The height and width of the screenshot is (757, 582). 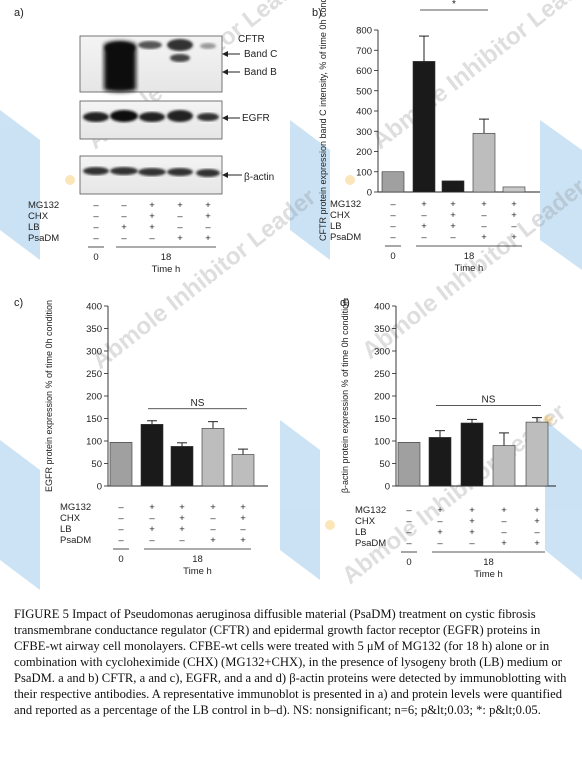 What do you see at coordinates (94, 397) in the screenshot?
I see `panel-c-y-tick-label: 200` at bounding box center [94, 397].